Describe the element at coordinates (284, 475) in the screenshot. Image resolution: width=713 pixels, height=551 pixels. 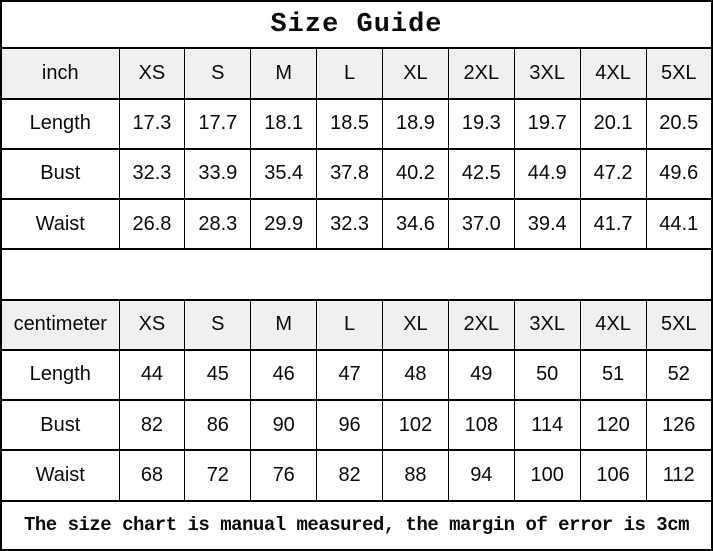
I see `value-cell: 76` at that location.